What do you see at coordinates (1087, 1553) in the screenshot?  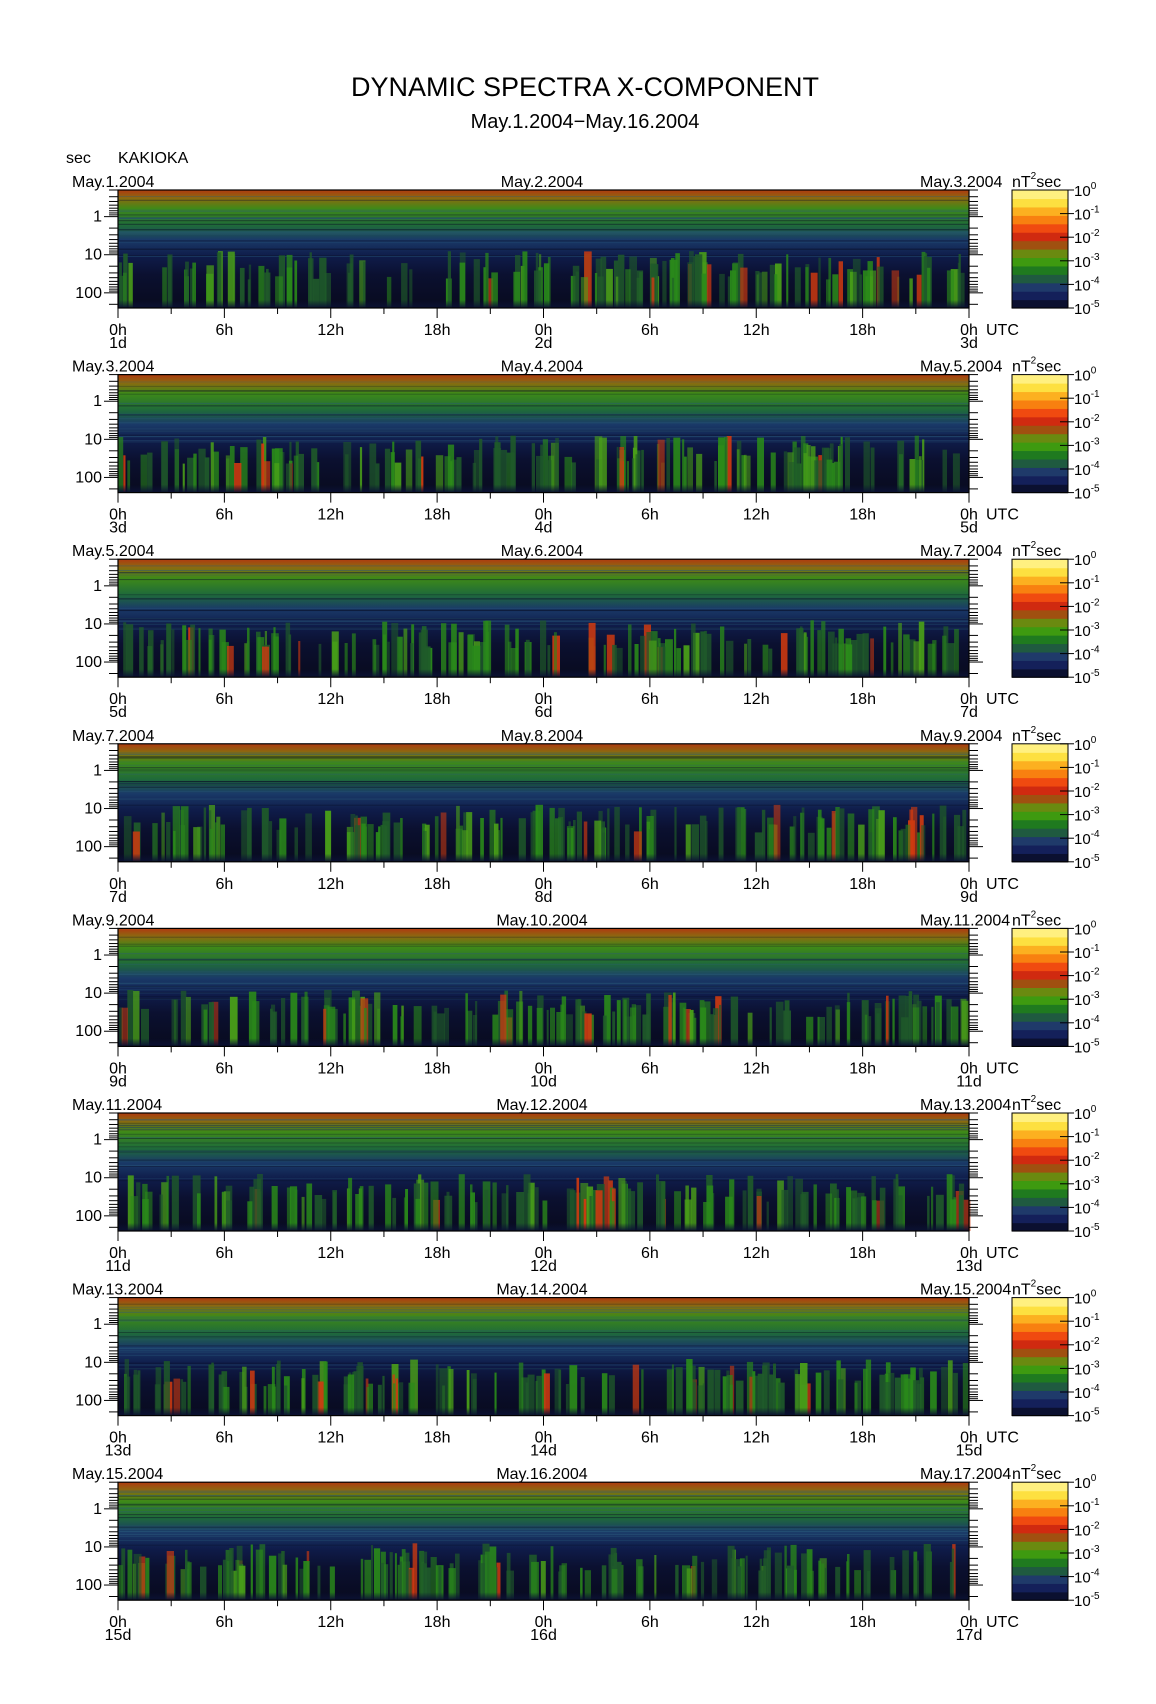 I see `colorbar-tick-label: 10⁻³` at bounding box center [1087, 1553].